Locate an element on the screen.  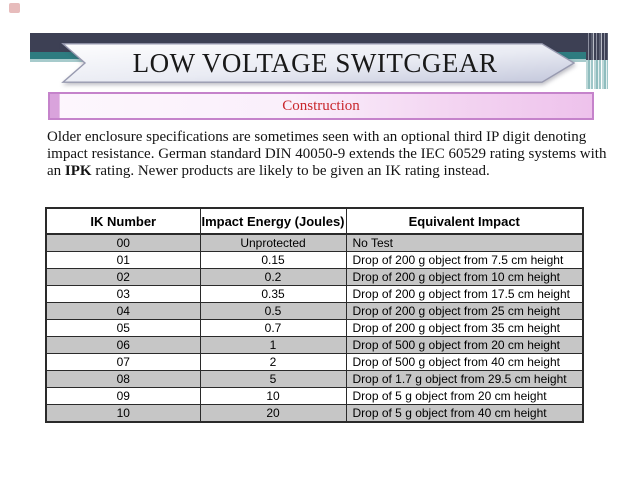
table-cell: No Test is located at coordinates (464, 242).